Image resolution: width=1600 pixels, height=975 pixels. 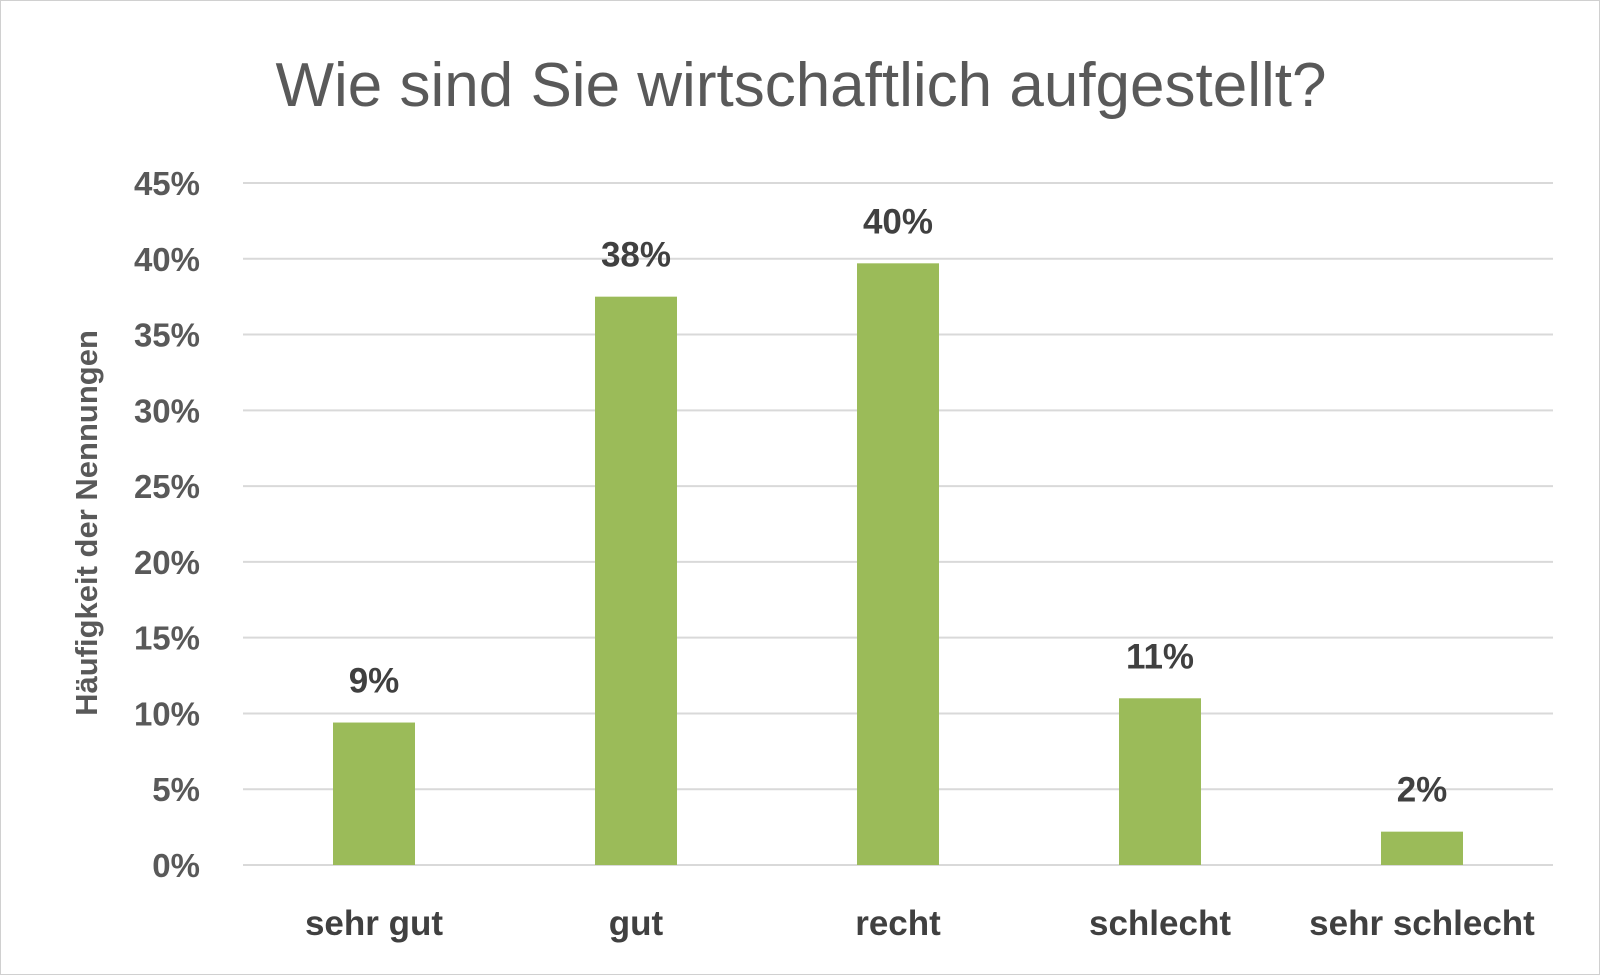 I want to click on y-axis-label: Häufigkeit der Nennungen, so click(x=86, y=523).